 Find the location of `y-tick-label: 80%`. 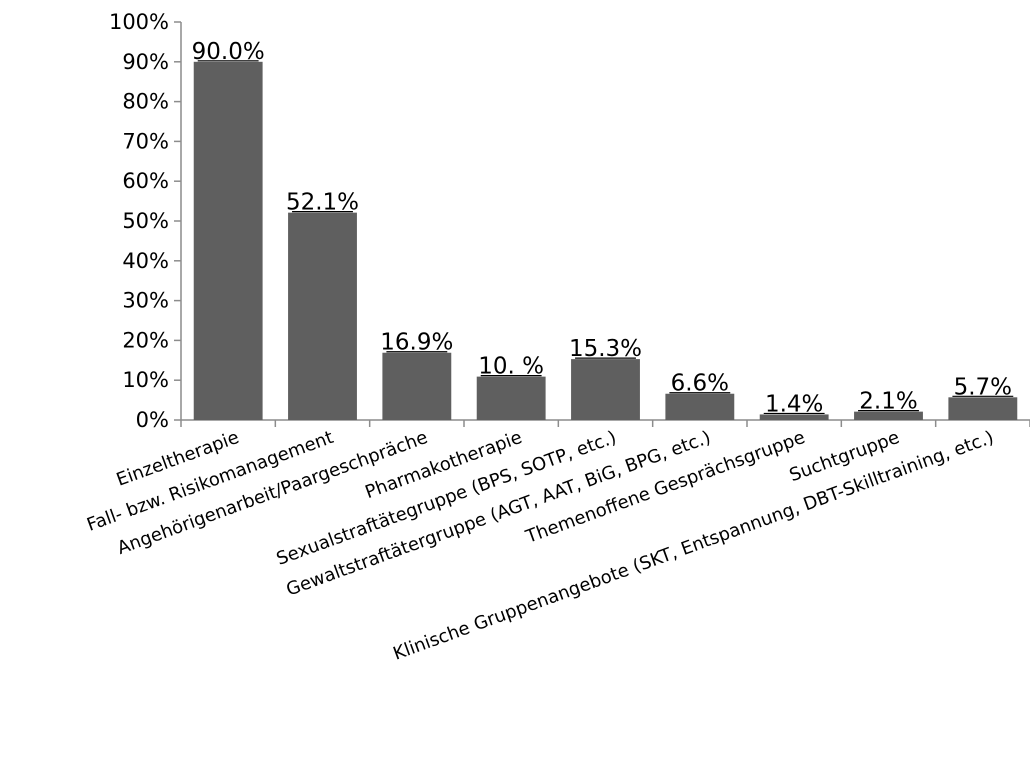

y-tick-label: 80% is located at coordinates (145, 102).